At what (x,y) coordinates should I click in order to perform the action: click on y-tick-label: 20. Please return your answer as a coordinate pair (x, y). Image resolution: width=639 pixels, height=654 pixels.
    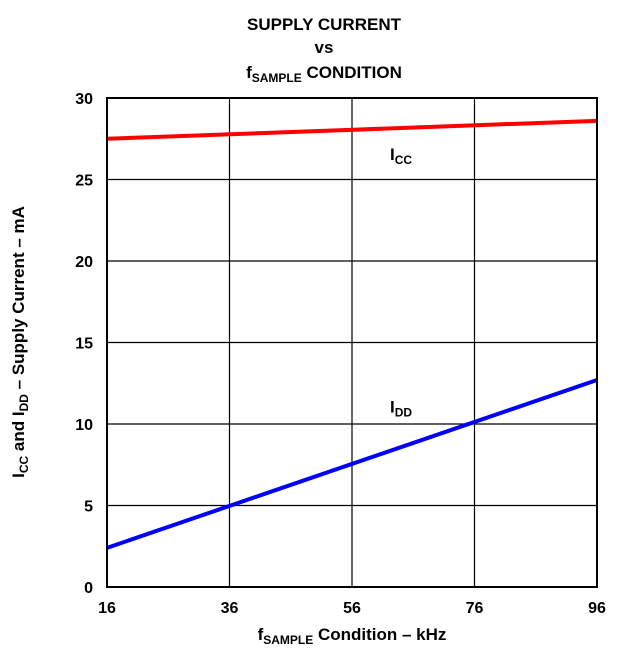
    Looking at the image, I should click on (84, 262).